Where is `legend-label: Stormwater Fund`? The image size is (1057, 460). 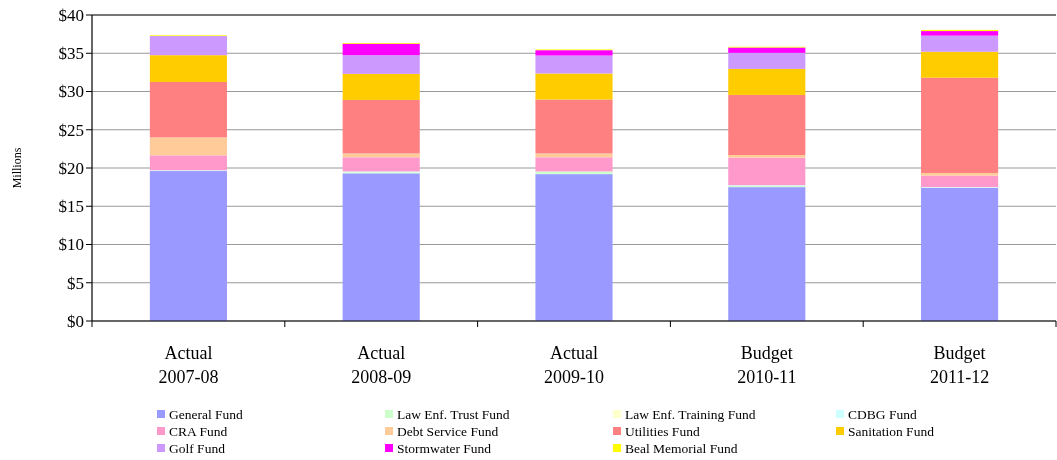 legend-label: Stormwater Fund is located at coordinates (444, 448).